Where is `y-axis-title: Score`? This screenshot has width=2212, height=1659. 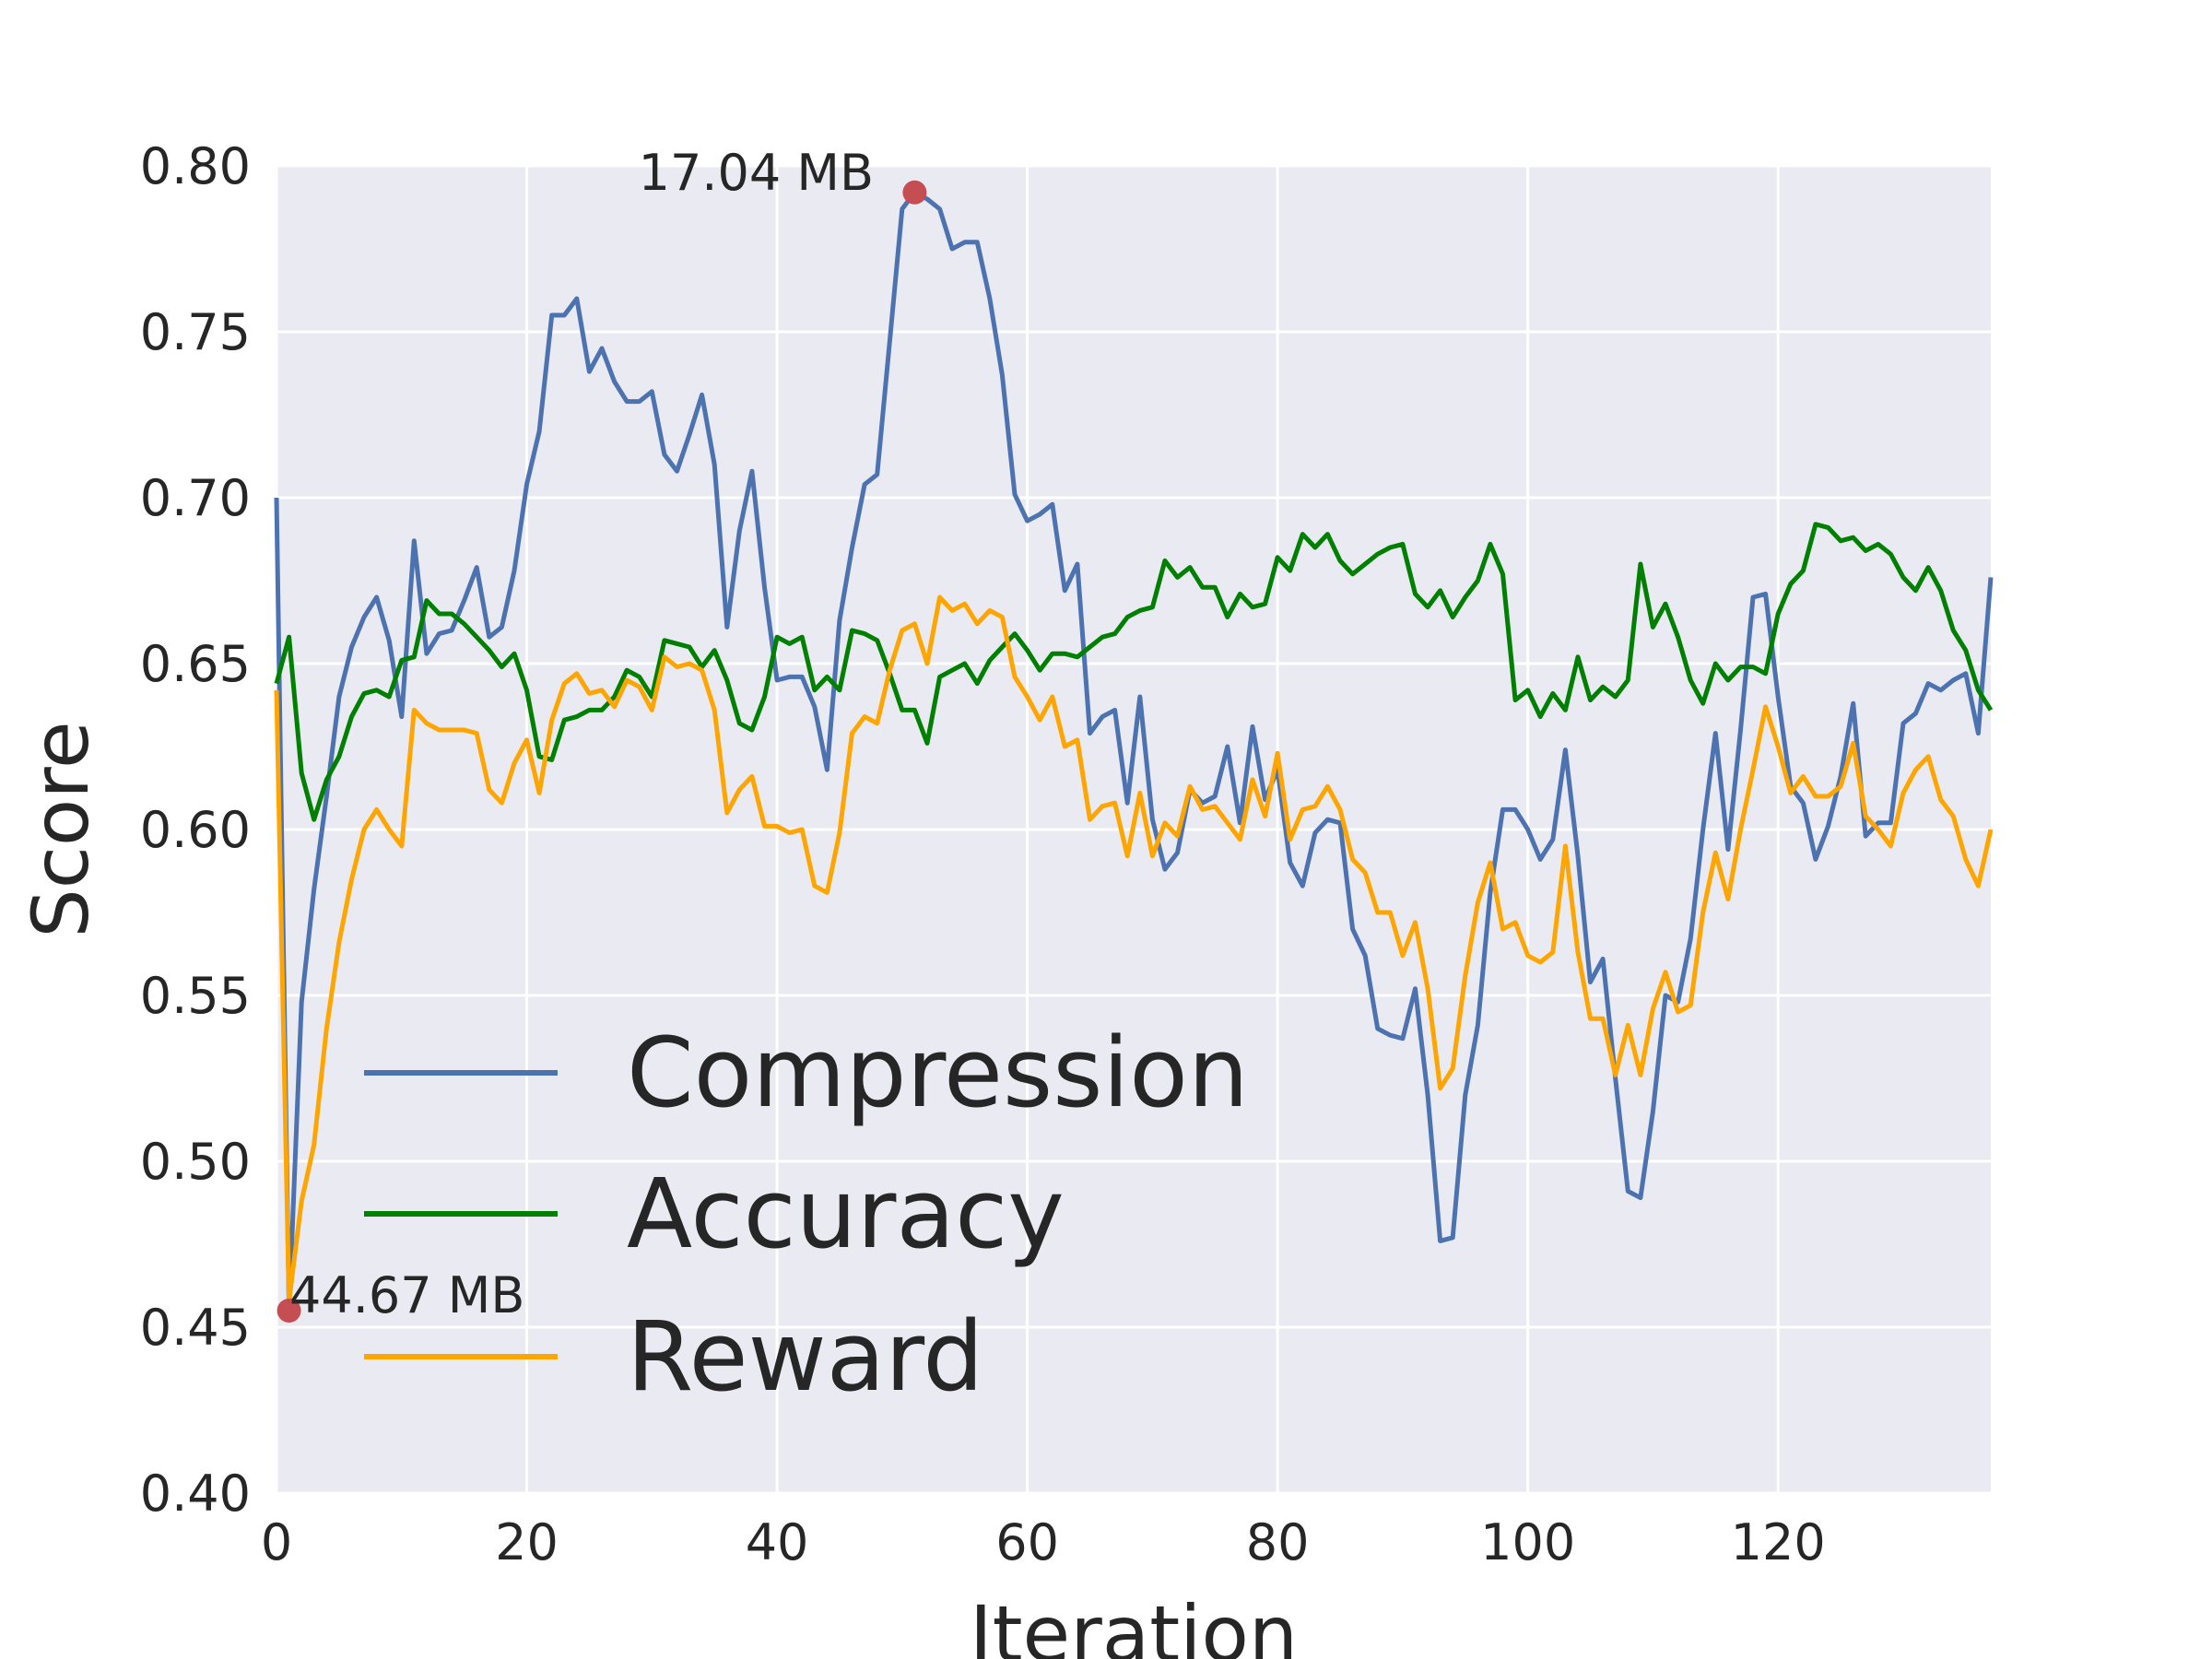
y-axis-title: Score is located at coordinates (61, 829).